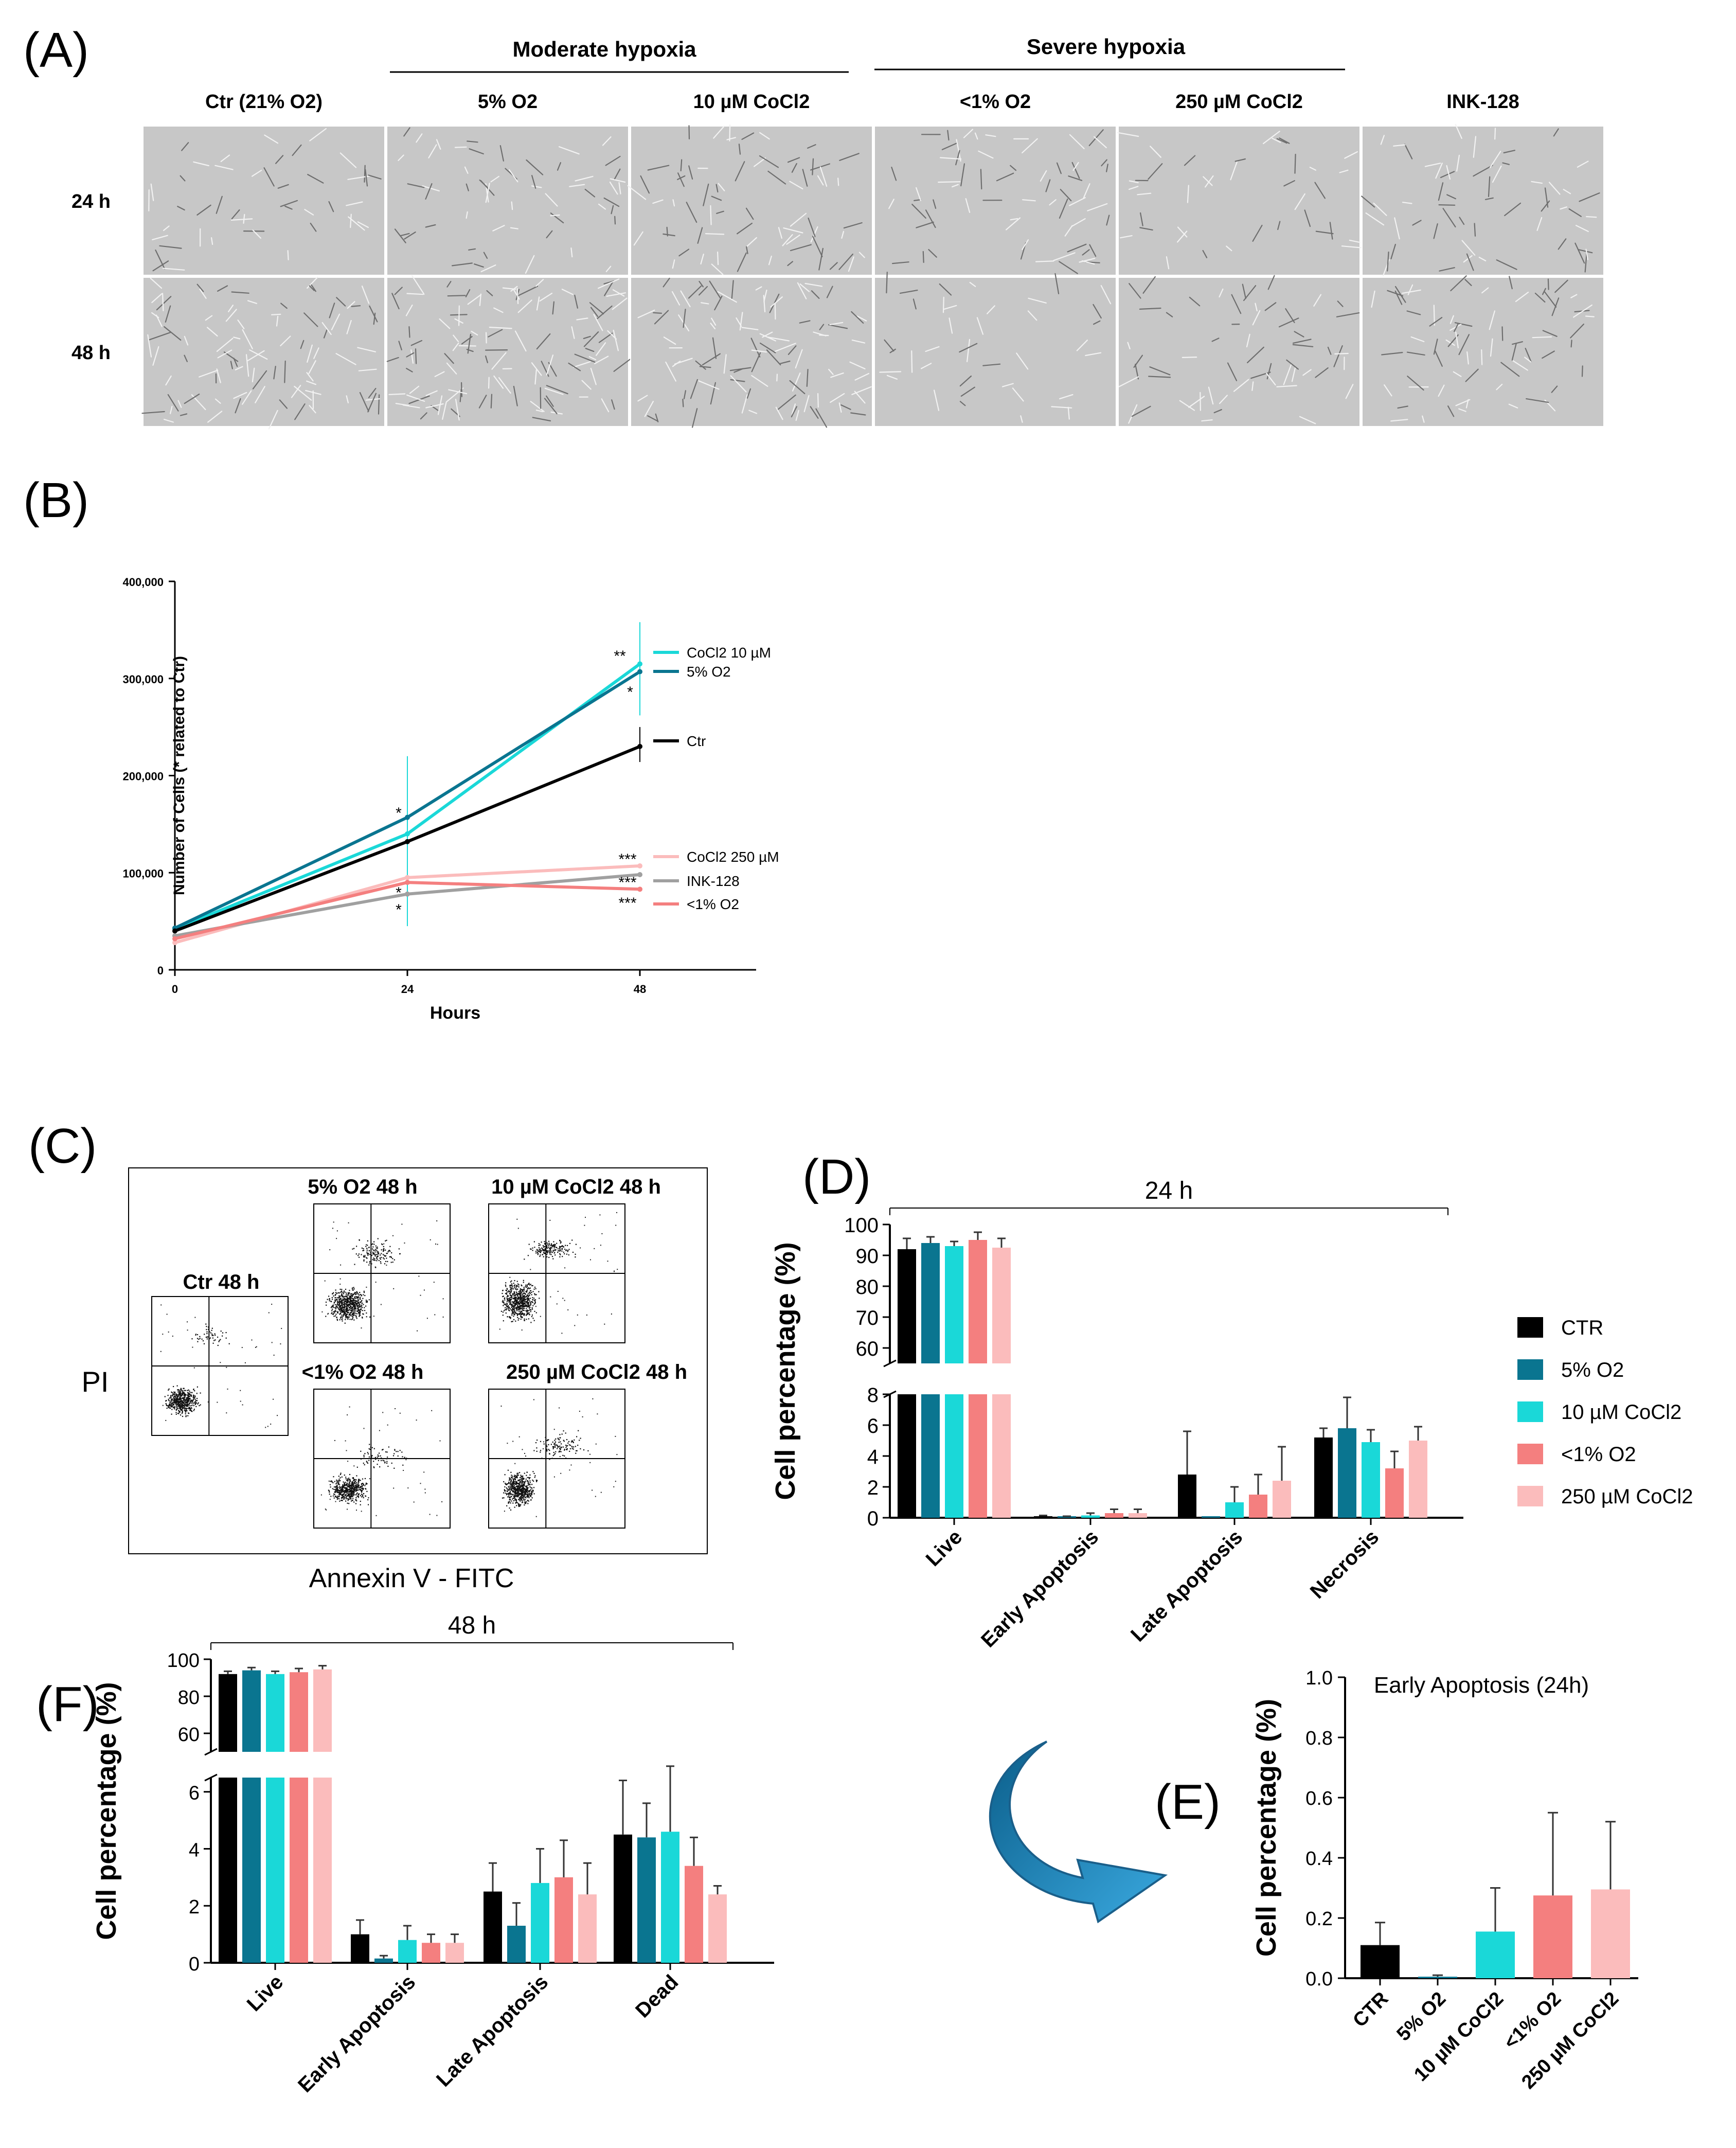 Image resolution: width=1736 pixels, height=2148 pixels. Describe the element at coordinates (189, 1735) in the screenshot. I see `y-tick-label: 60` at that location.